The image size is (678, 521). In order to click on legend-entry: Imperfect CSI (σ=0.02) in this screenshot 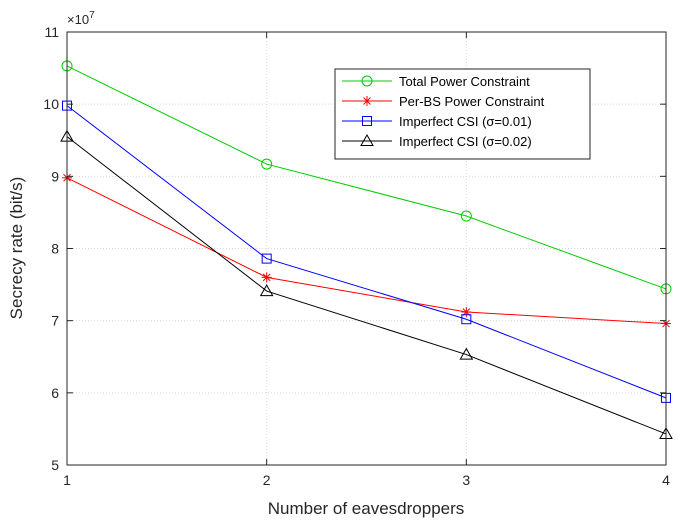, I will do `click(437, 141)`.